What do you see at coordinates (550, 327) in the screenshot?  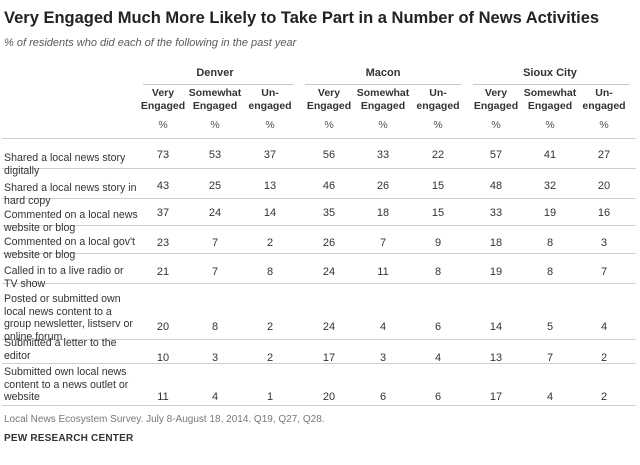 I see `table-cell: 5` at bounding box center [550, 327].